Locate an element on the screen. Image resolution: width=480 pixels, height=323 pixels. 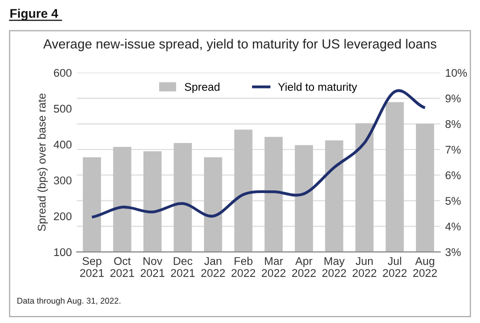
x-tick-label: May 2022 is located at coordinates (334, 267).